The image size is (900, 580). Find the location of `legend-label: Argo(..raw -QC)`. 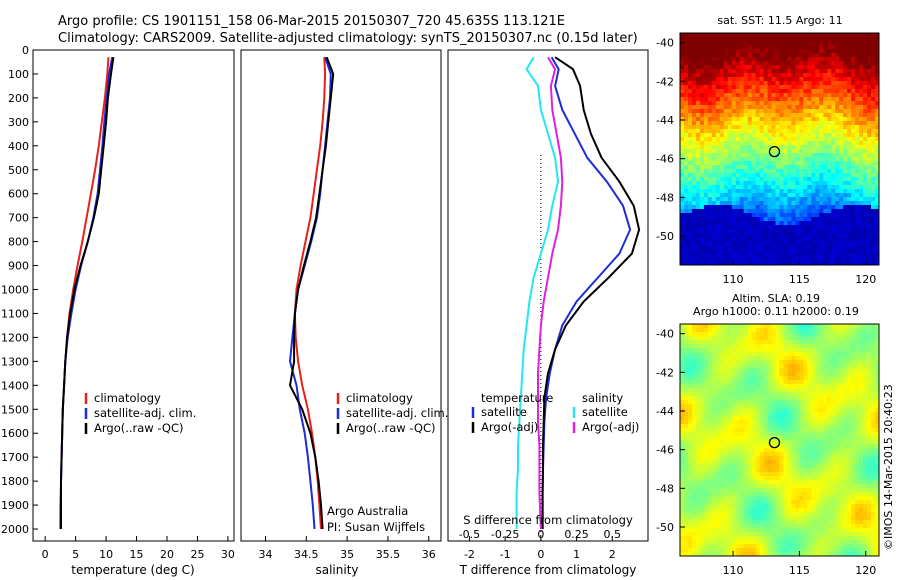

legend-label: Argo(..raw -QC) is located at coordinates (139, 428).